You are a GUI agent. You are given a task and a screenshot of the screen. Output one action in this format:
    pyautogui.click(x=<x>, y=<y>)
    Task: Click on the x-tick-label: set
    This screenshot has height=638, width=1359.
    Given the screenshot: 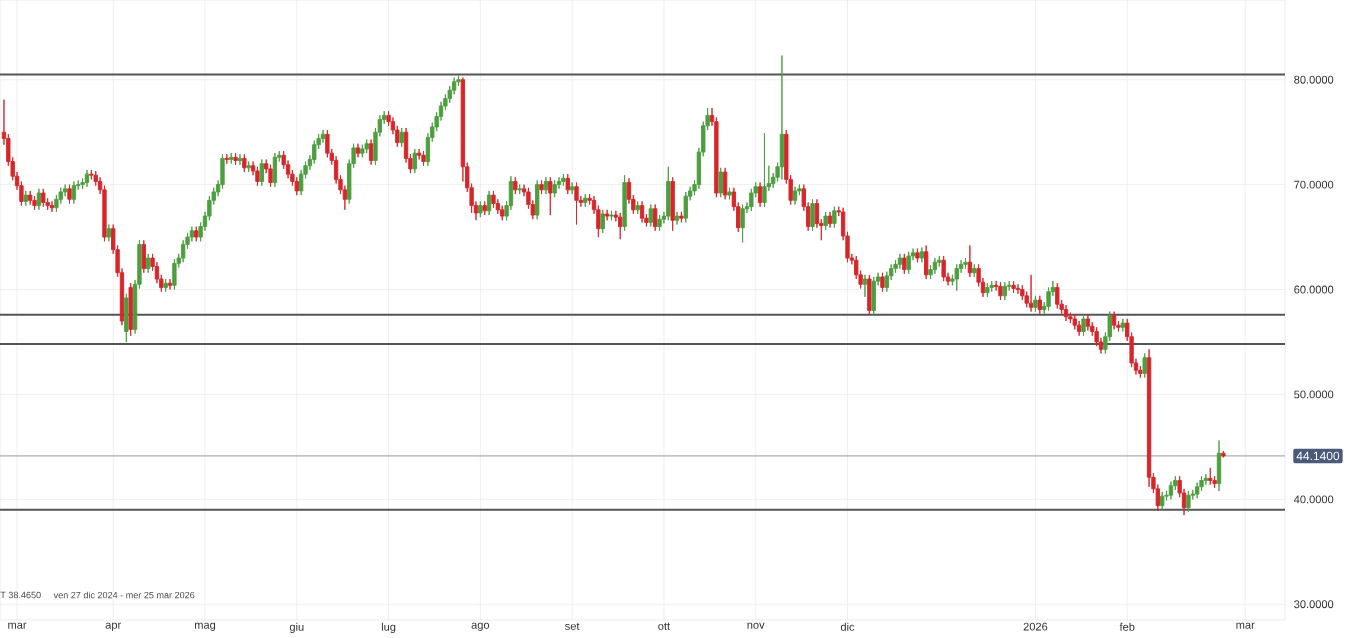 What is the action you would take?
    pyautogui.click(x=572, y=626)
    